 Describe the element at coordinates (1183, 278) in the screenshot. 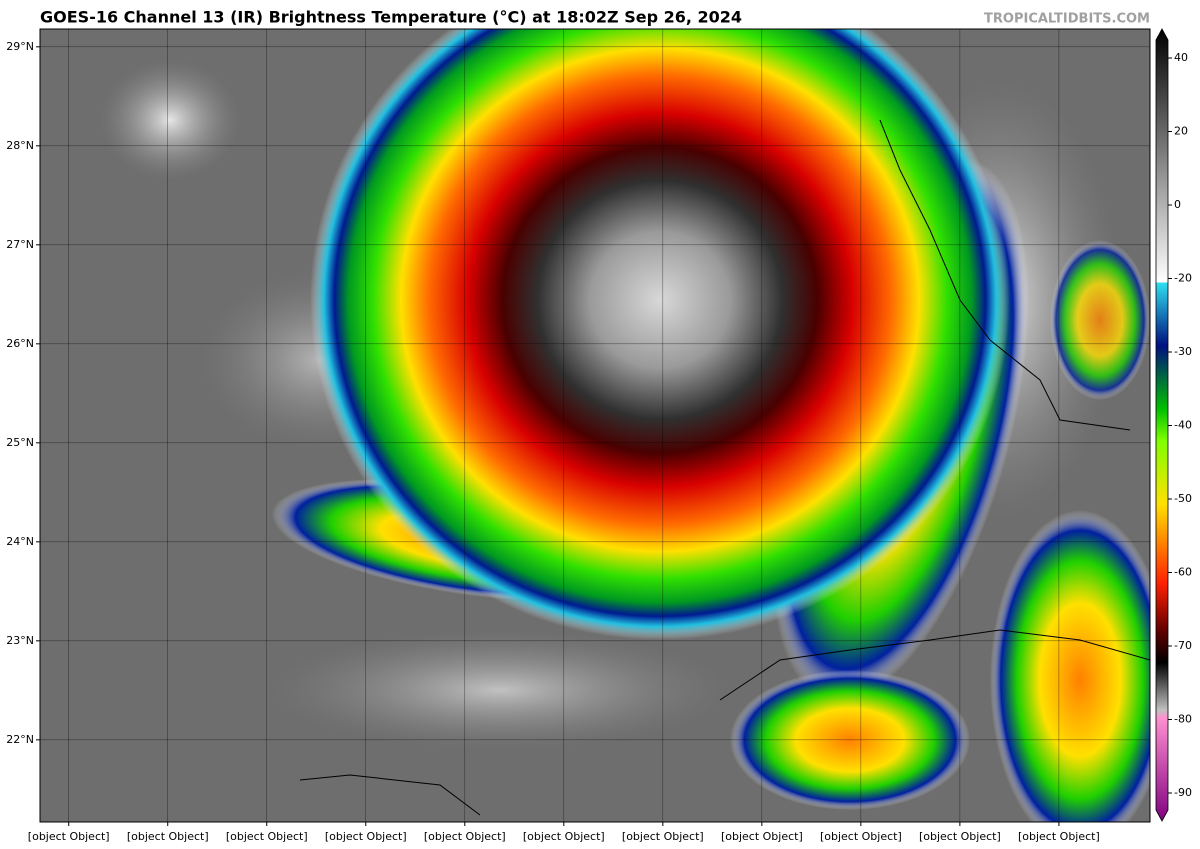

I see `colorbar-label: -20` at that location.